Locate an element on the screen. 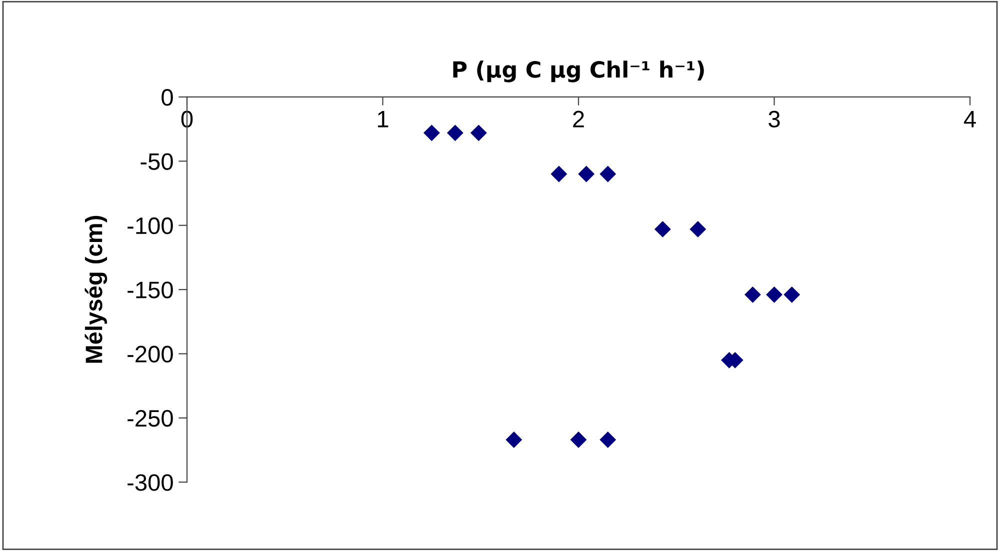 Image resolution: width=1000 pixels, height=551 pixels. x-tick-label: 3 is located at coordinates (774, 119).